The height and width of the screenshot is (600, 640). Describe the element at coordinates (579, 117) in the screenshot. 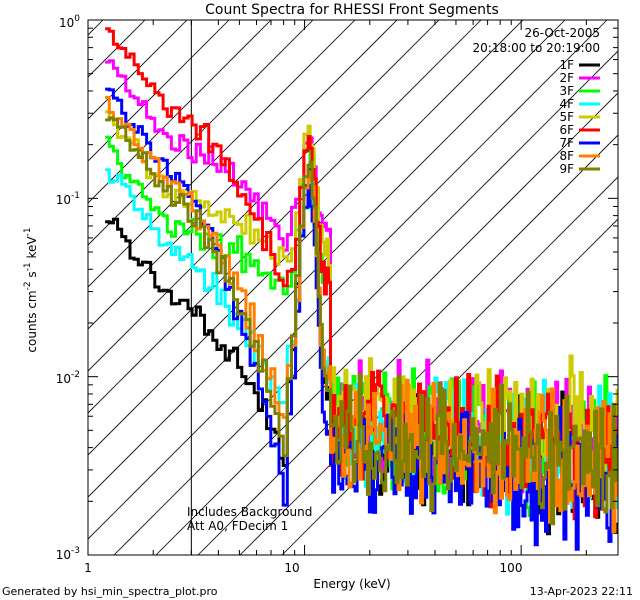

I see `legend: 1F 2F 3F 4F 5F 6F 7F 8F 9F` at that location.